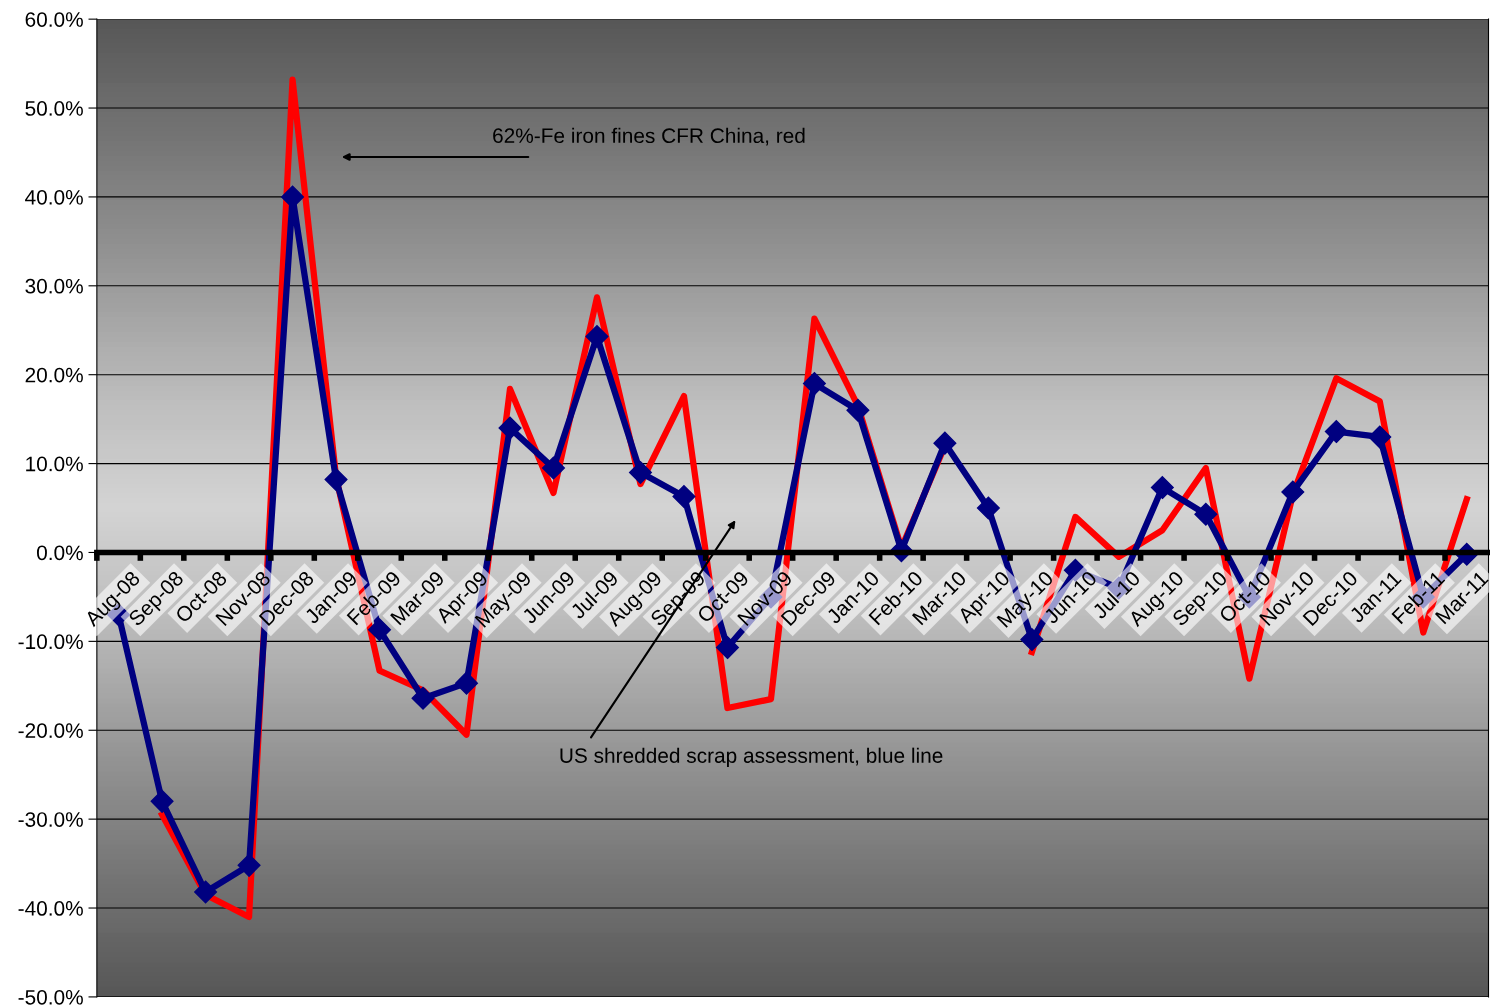 This screenshot has height=1008, width=1490. What do you see at coordinates (59, 553) in the screenshot?
I see `y-tick-label: 0.0%` at bounding box center [59, 553].